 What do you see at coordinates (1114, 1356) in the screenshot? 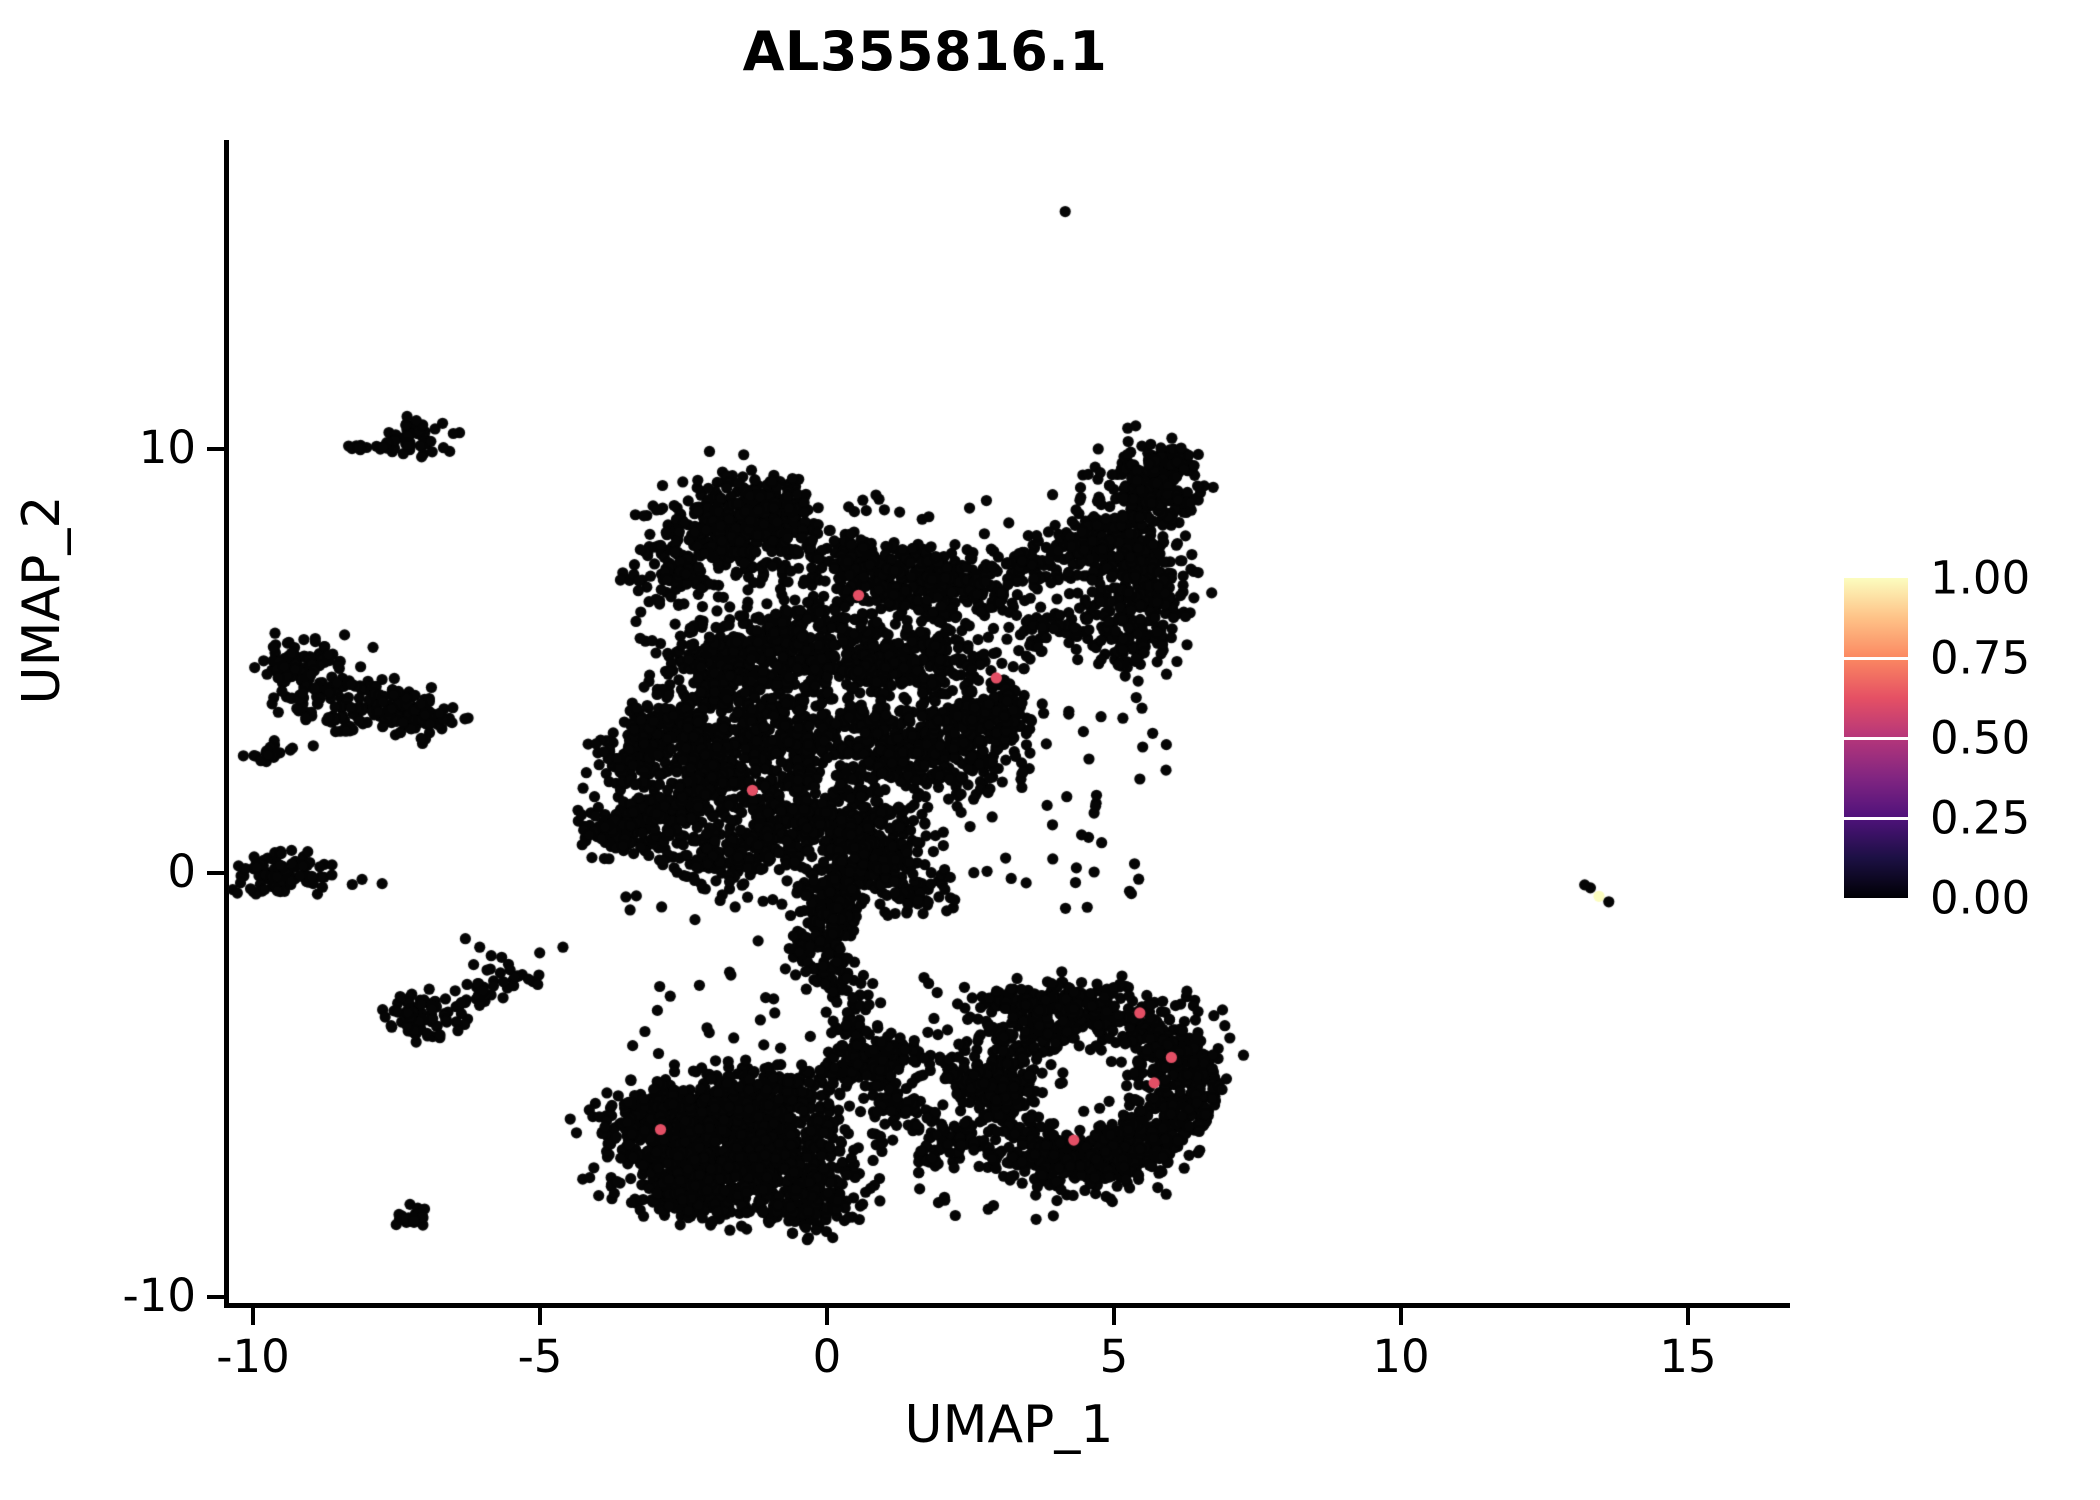
I see `x-tick-label-3: 5` at bounding box center [1114, 1356].